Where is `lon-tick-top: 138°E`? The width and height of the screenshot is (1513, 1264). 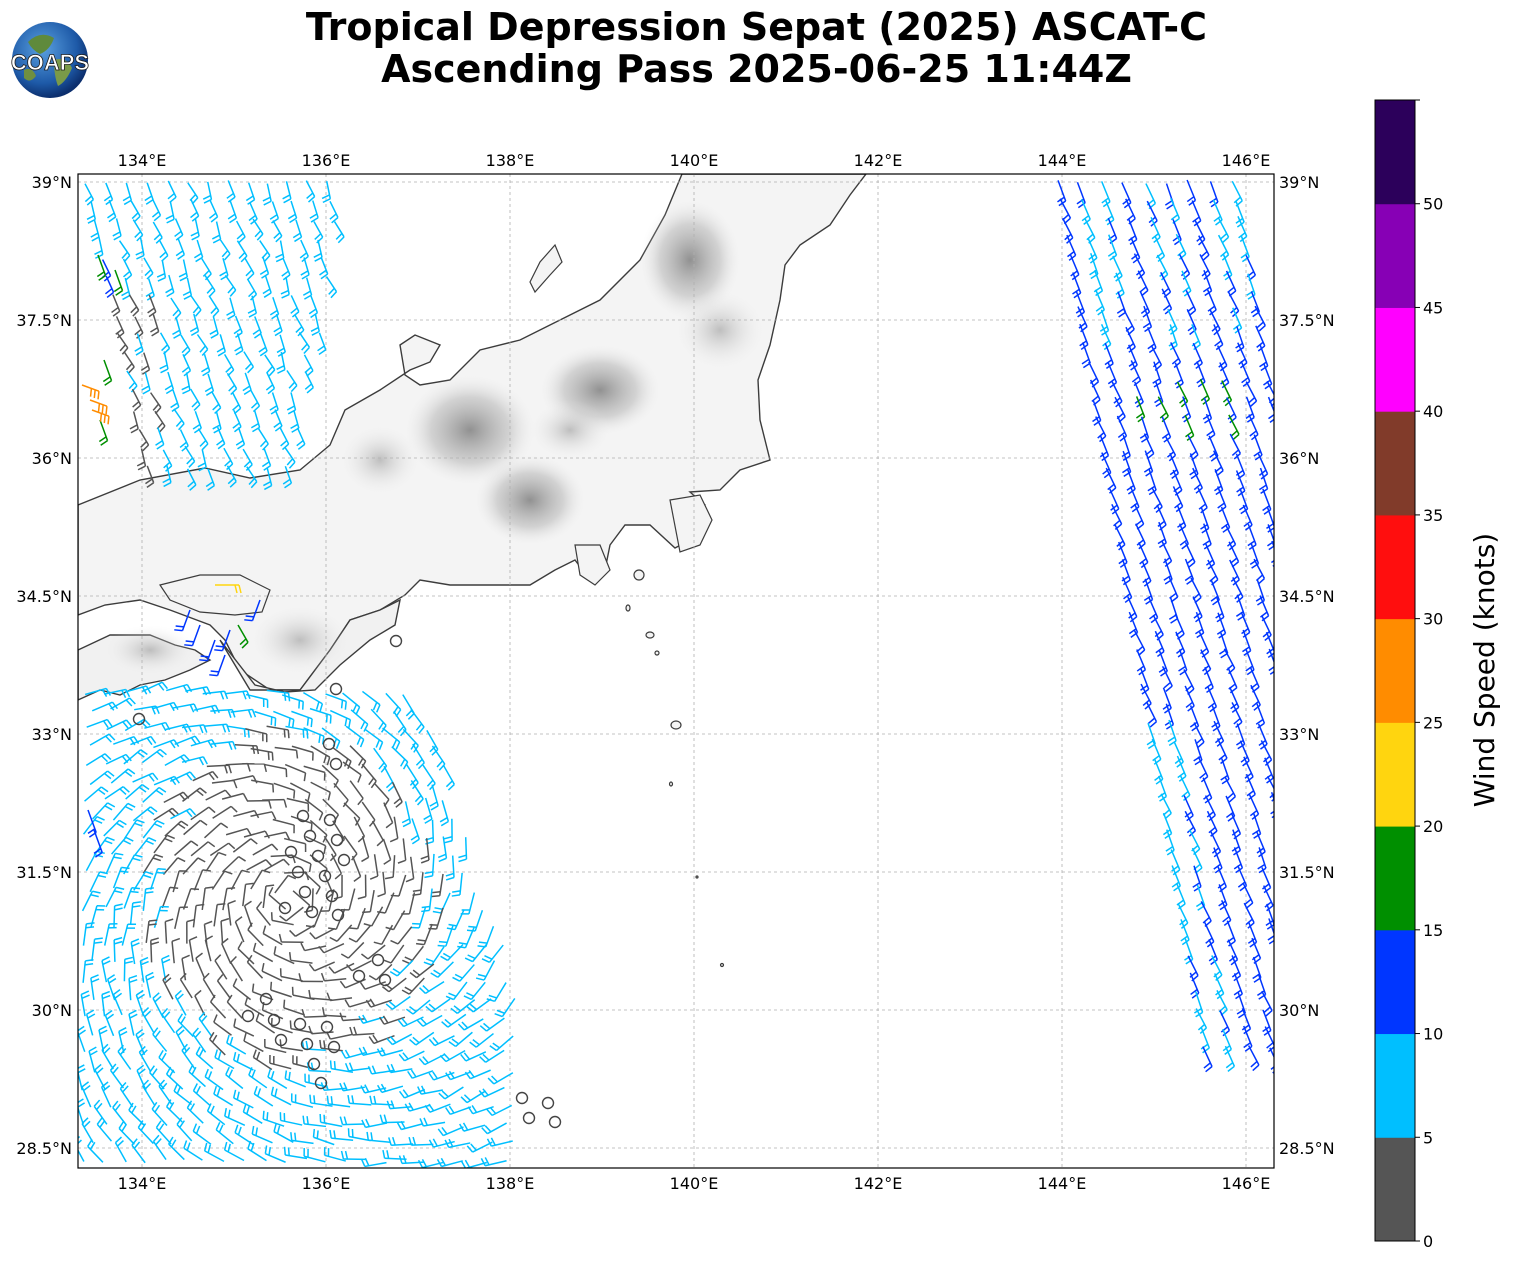 lon-tick-top: 138°E is located at coordinates (510, 160).